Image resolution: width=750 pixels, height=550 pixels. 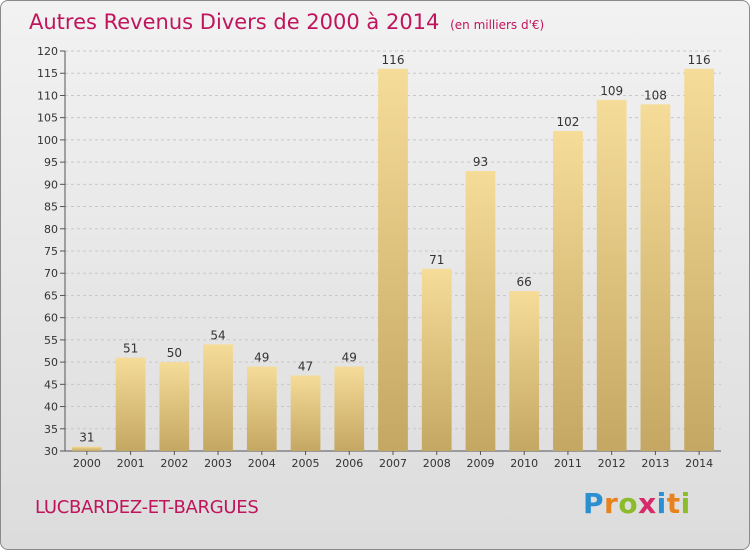 What do you see at coordinates (349, 408) in the screenshot?
I see `bar-2006` at bounding box center [349, 408].